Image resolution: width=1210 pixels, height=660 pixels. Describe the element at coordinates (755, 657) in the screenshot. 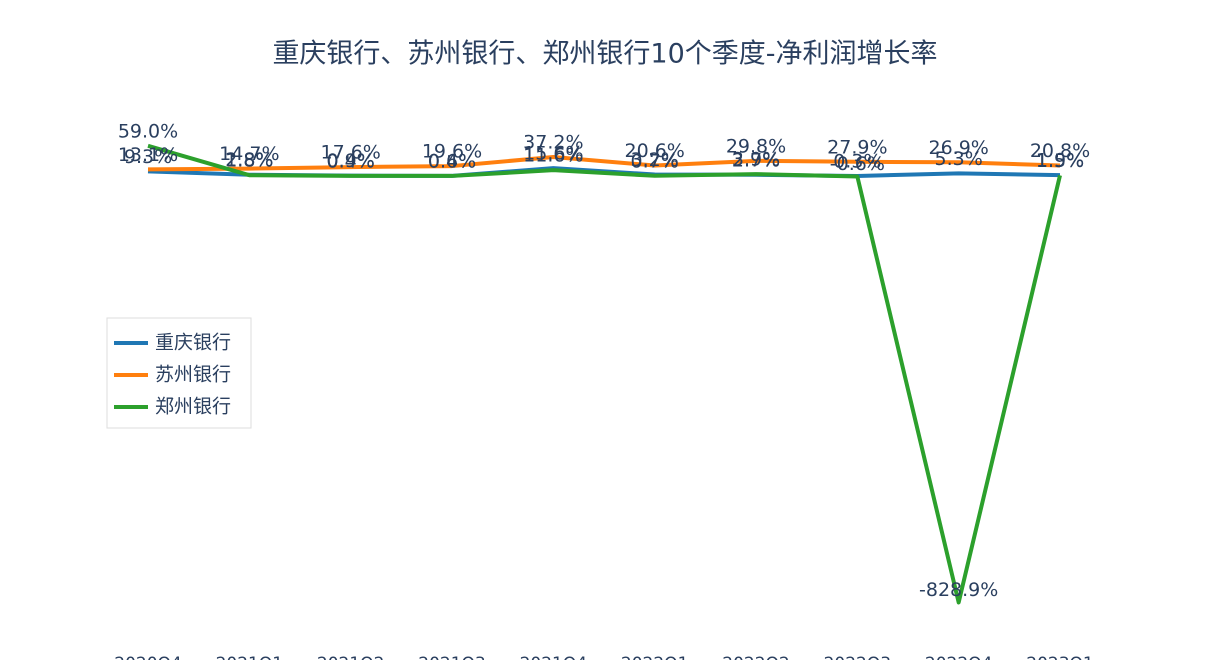

I see `x-tick-label: 2022Q2` at that location.